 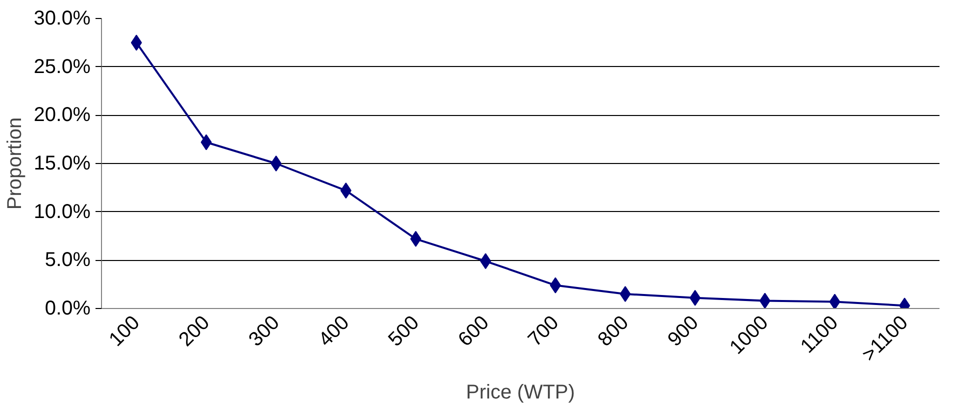 I want to click on y-tick-label: 20.0%, so click(x=62, y=115).